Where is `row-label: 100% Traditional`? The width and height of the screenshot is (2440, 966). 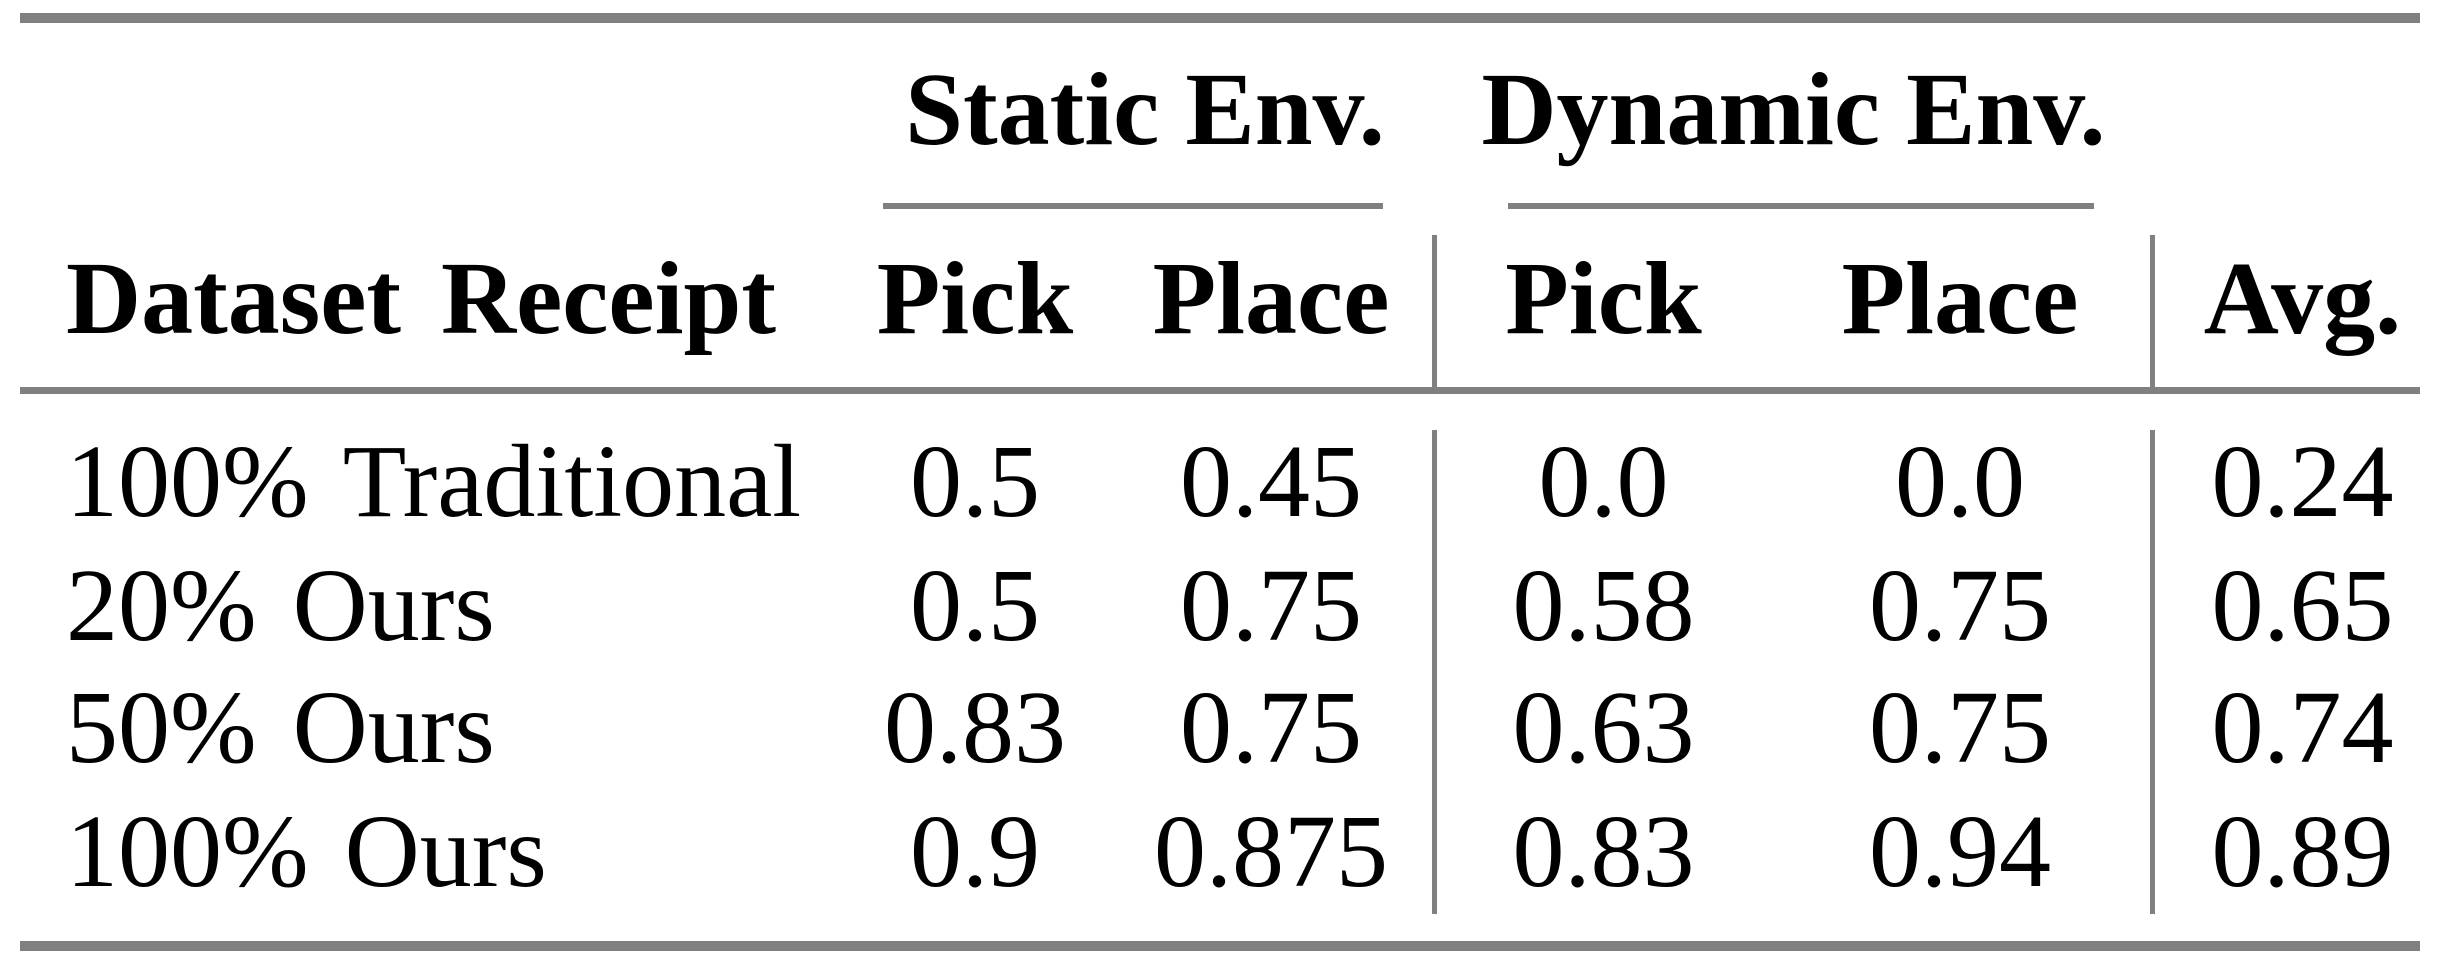
row-label: 100% Traditional is located at coordinates (434, 481).